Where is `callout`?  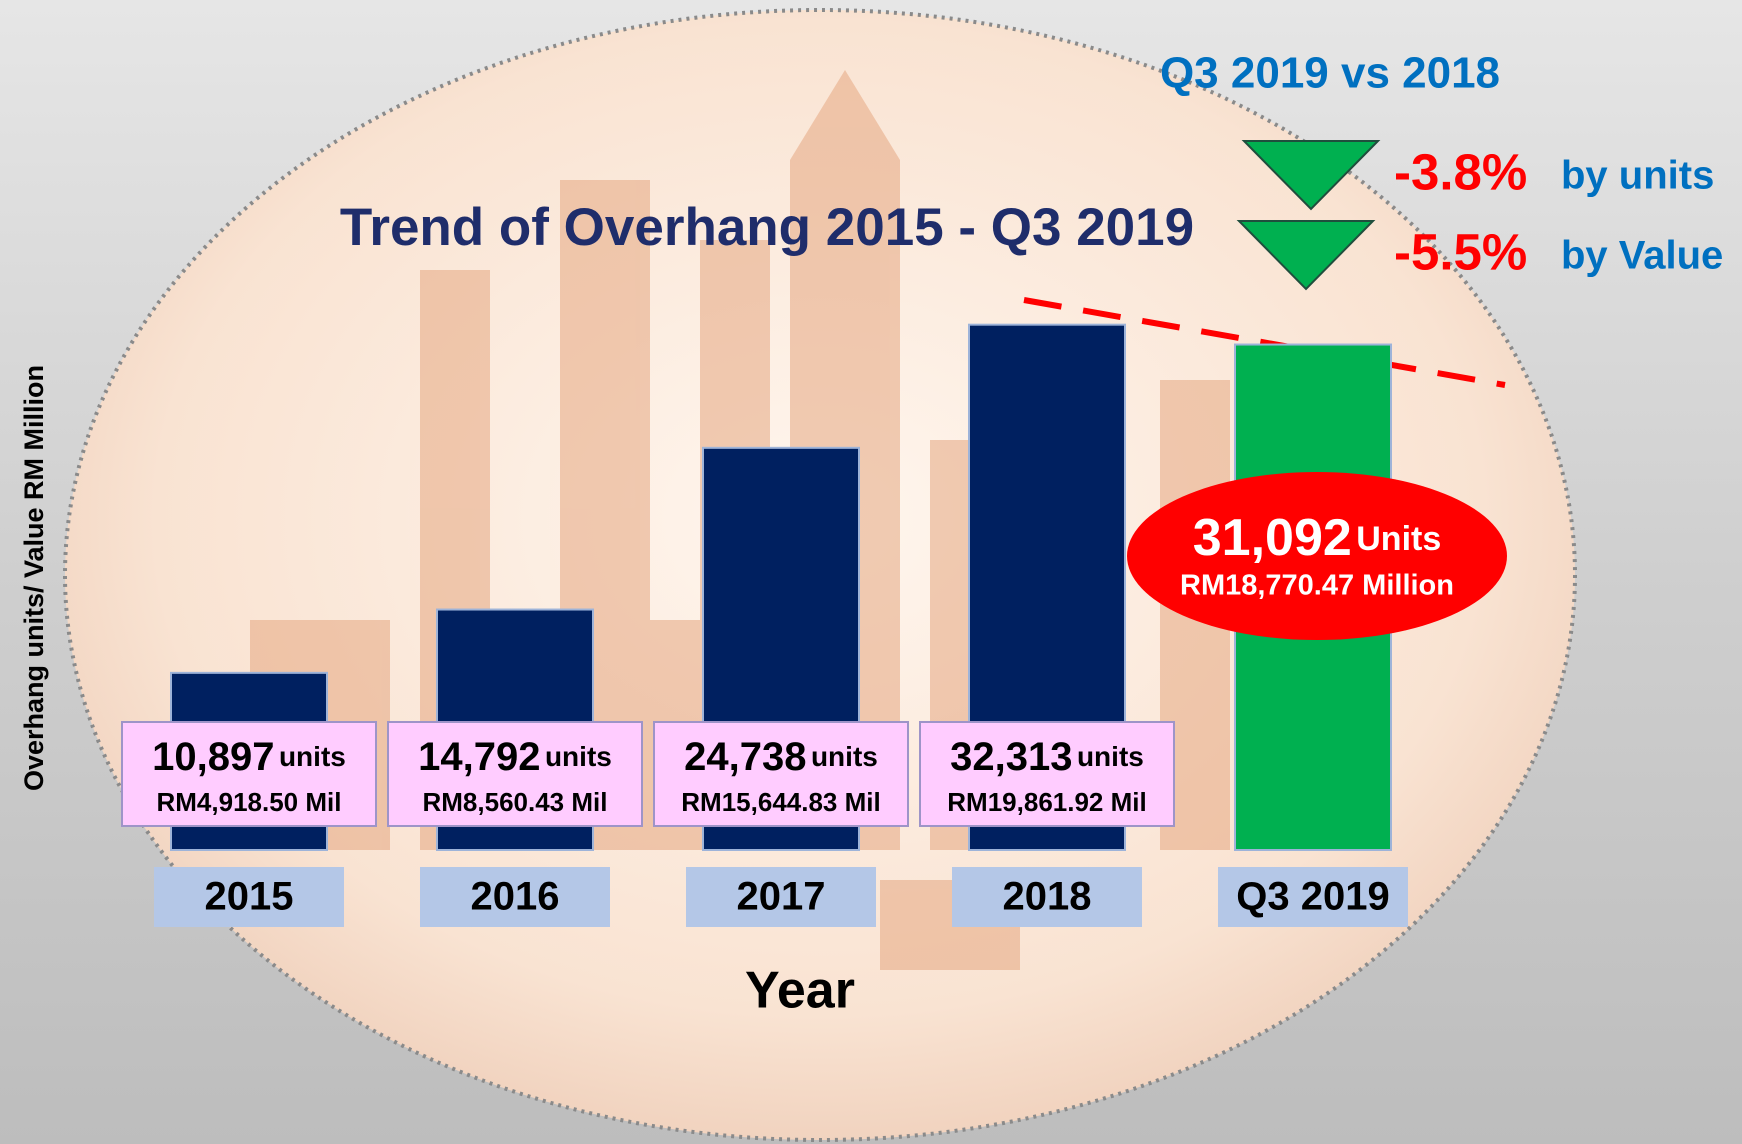
callout is located at coordinates (1317, 556).